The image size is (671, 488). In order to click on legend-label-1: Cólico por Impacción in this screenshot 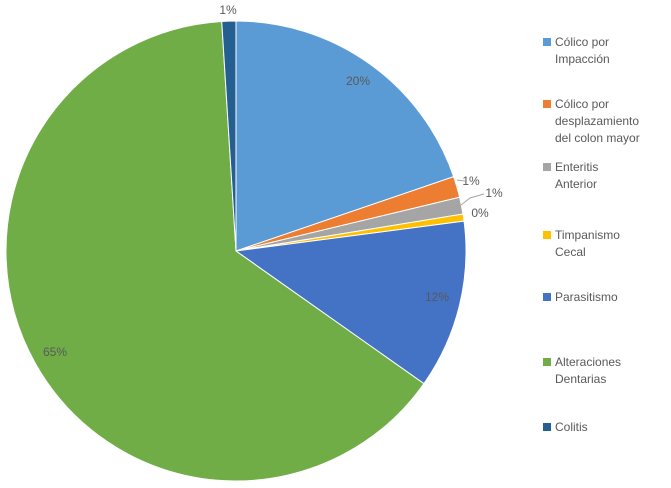, I will do `click(582, 50)`.